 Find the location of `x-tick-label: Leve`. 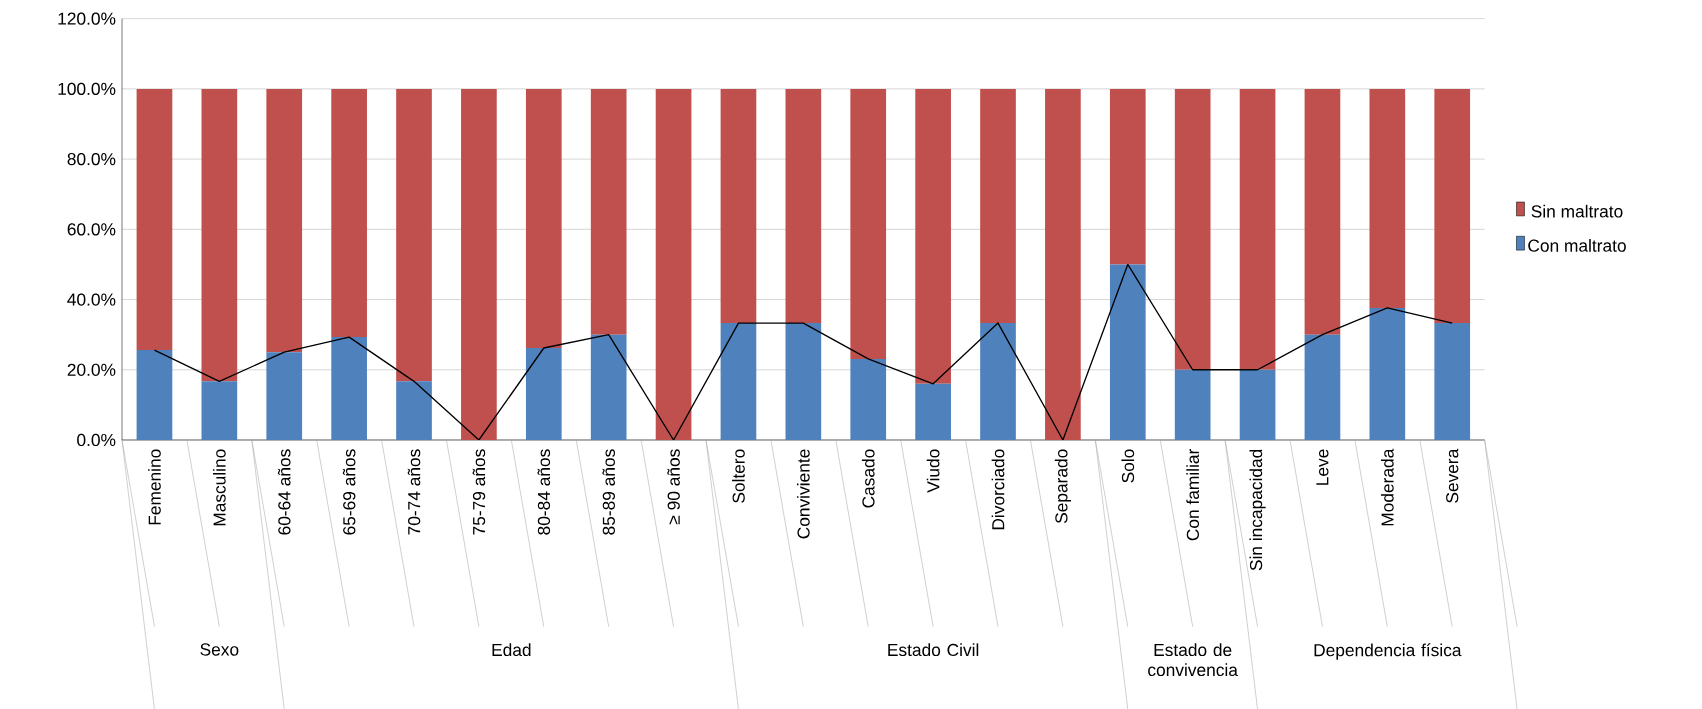

x-tick-label: Leve is located at coordinates (1322, 467).